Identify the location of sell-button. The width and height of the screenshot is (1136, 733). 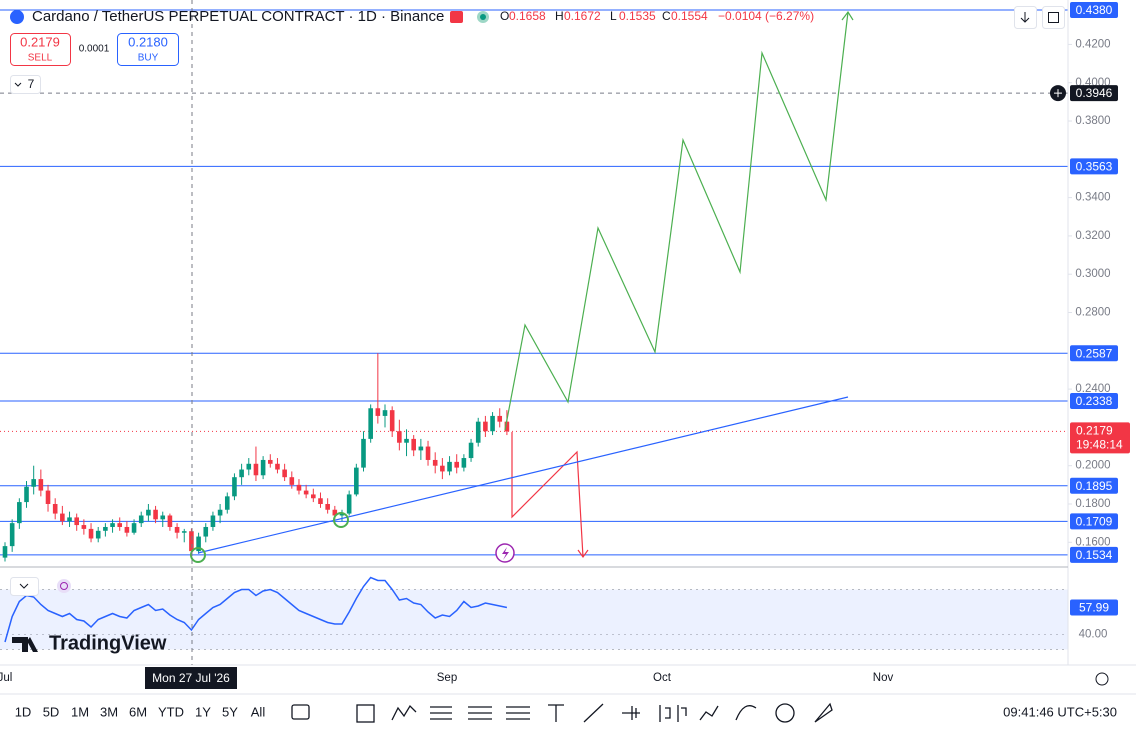
(40, 49).